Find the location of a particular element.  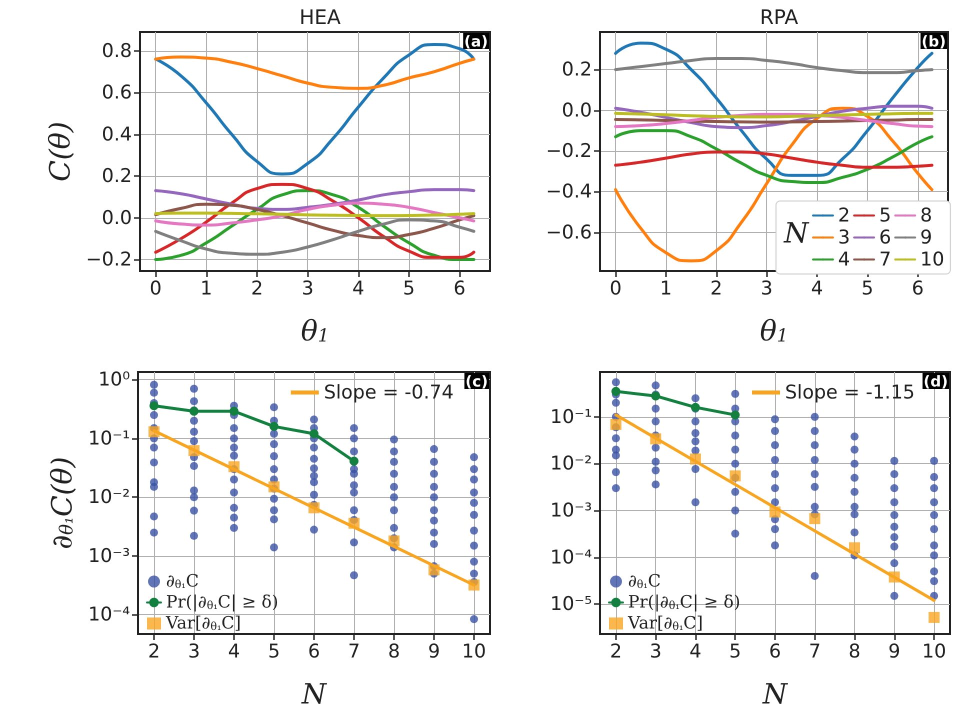

y-axis-title: ∂θ₁C(θ) is located at coordinates (62, 503).